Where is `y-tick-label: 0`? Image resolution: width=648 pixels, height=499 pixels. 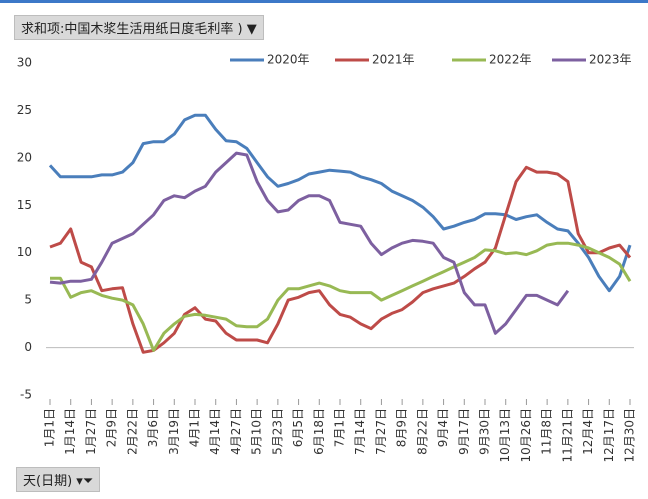
y-tick-label: 0 is located at coordinates (28, 347).